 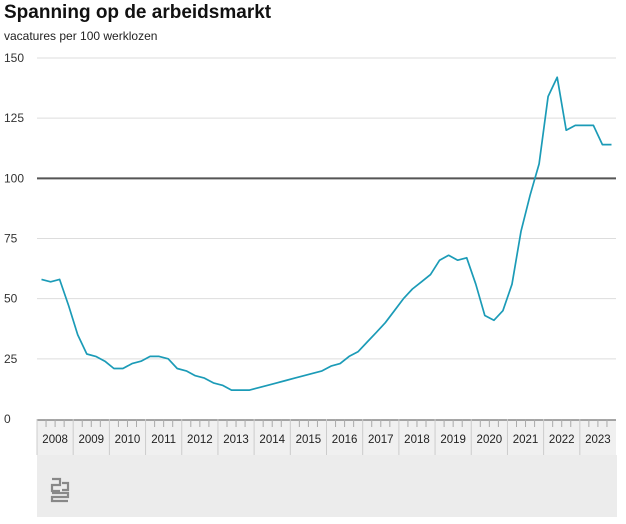 What do you see at coordinates (14, 58) in the screenshot?
I see `y-tick-label: 150` at bounding box center [14, 58].